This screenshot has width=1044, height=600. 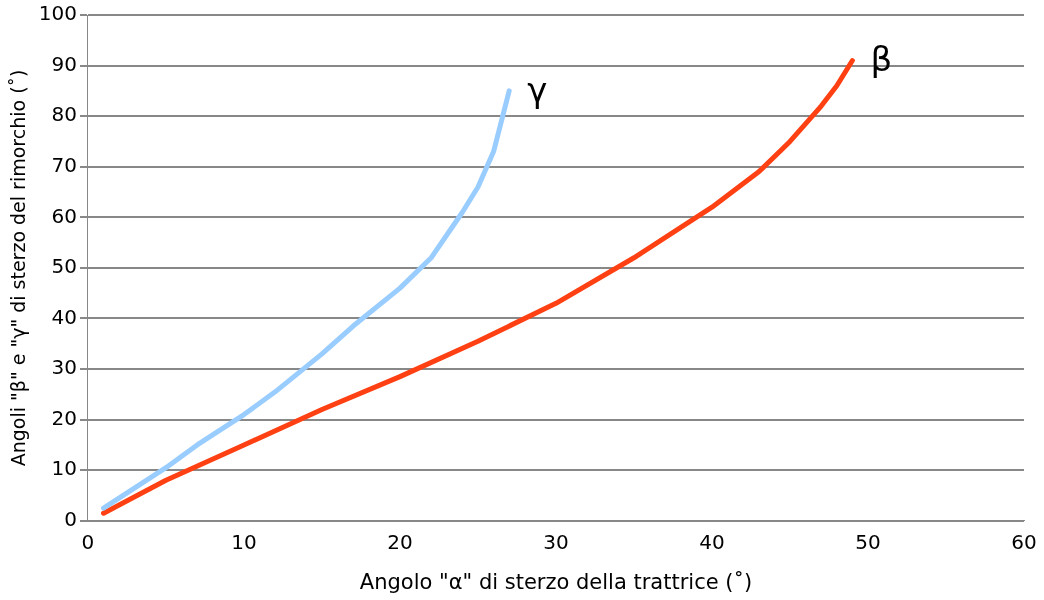 What do you see at coordinates (881, 59) in the screenshot?
I see `series-label: β` at bounding box center [881, 59].